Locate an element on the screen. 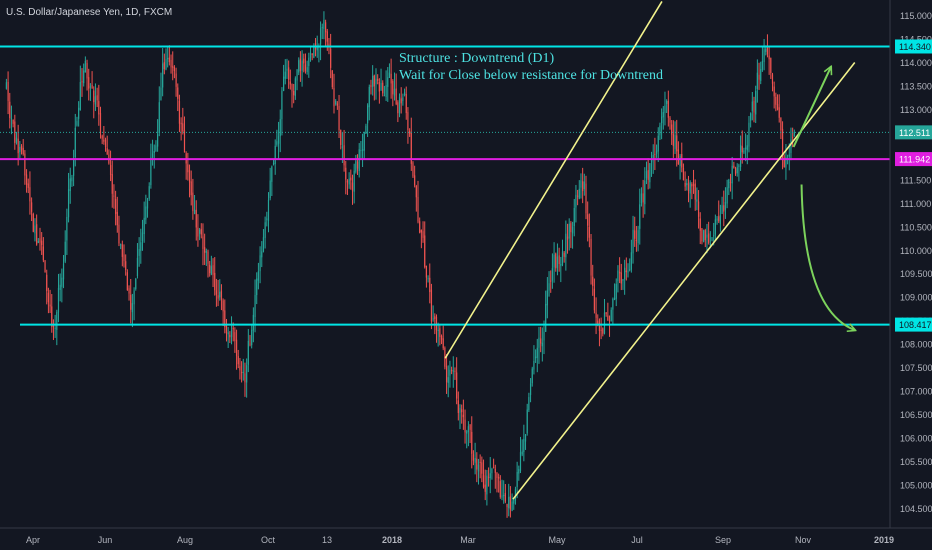 This screenshot has width=932, height=550. time-tick-label: 13 is located at coordinates (327, 540).